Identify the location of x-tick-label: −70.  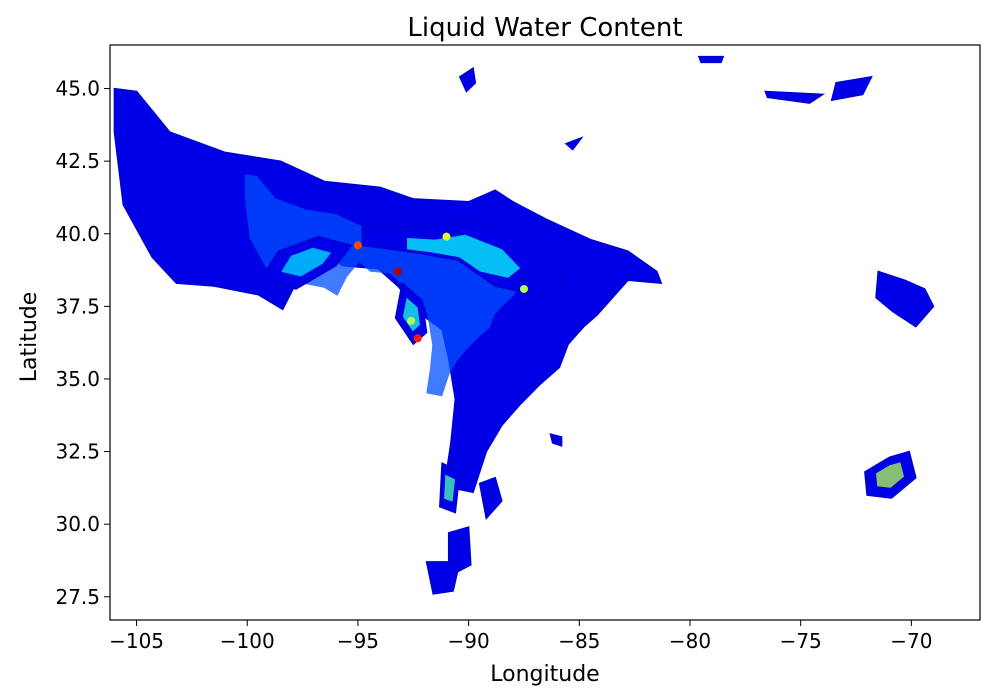
(911, 641).